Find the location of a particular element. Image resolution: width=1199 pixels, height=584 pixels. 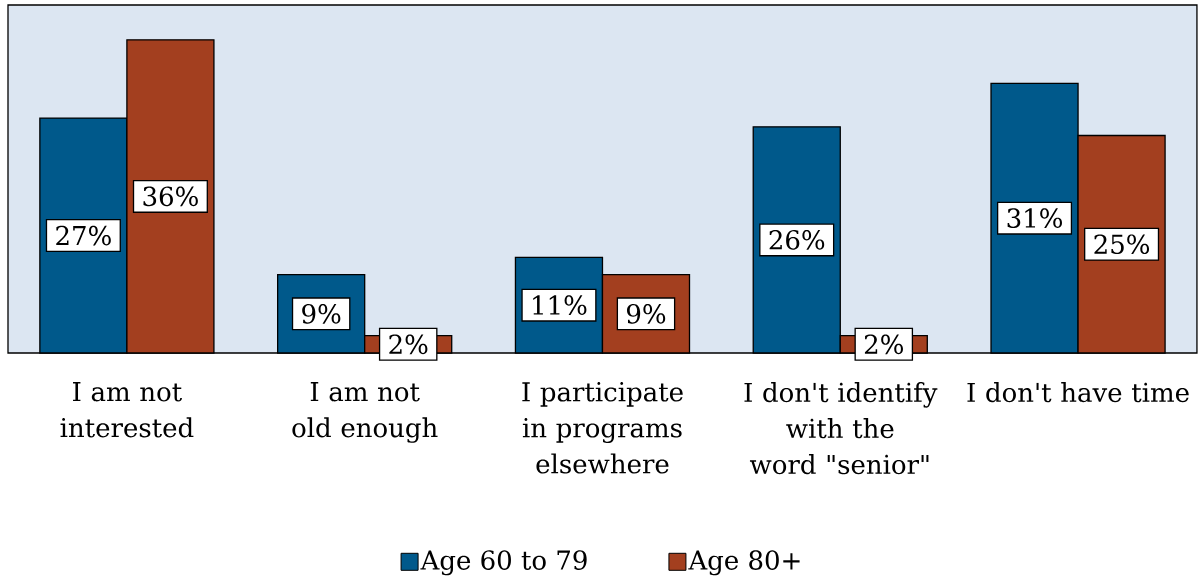

x-tick-label: I don't identify with the word "senior" is located at coordinates (841, 428).